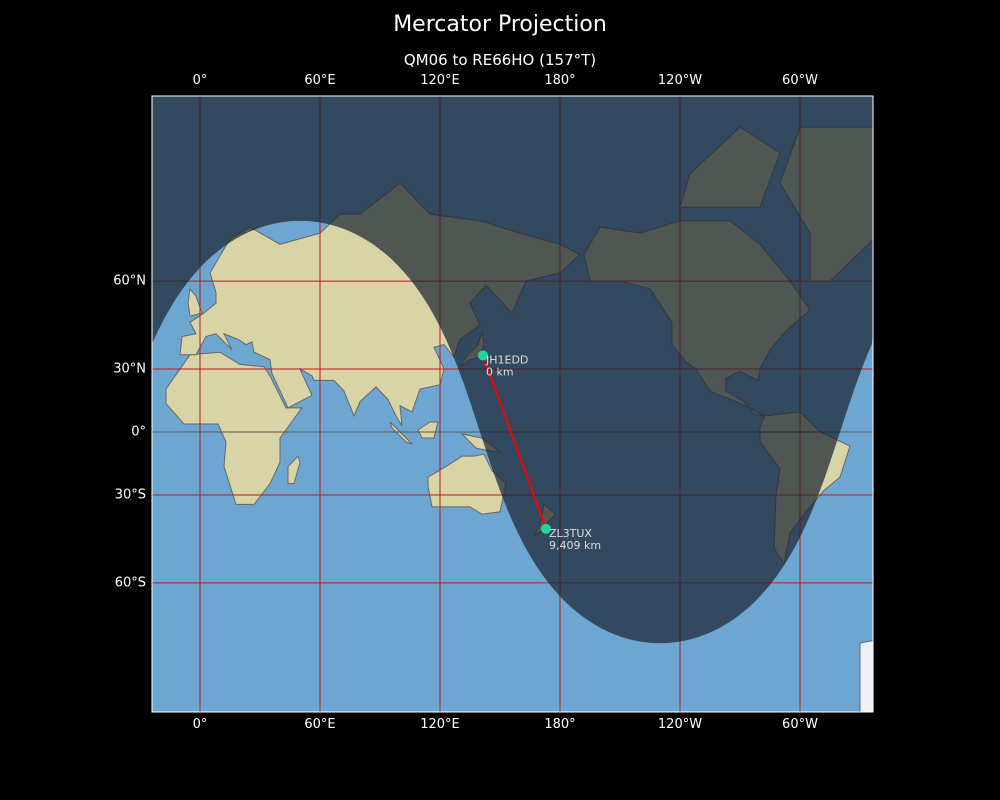  I want to click on y-tick-label: 60°S, so click(130, 583).